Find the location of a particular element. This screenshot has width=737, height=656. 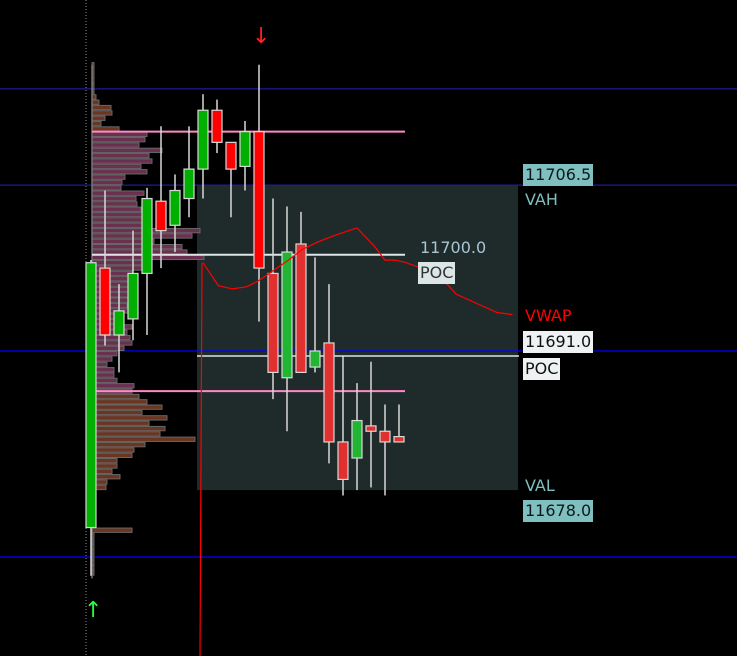

up-arrow-marker: ↑ is located at coordinates (93, 610).